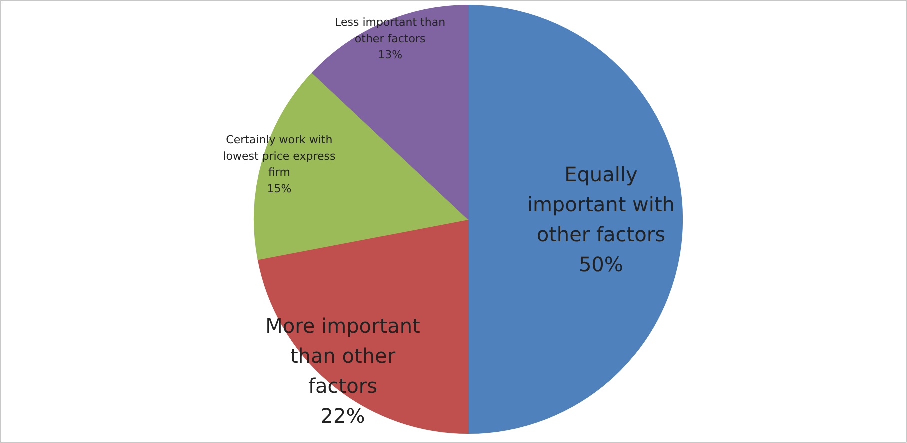  What do you see at coordinates (601, 204) in the screenshot?
I see `slice-label: Equally important with other factors` at bounding box center [601, 204].